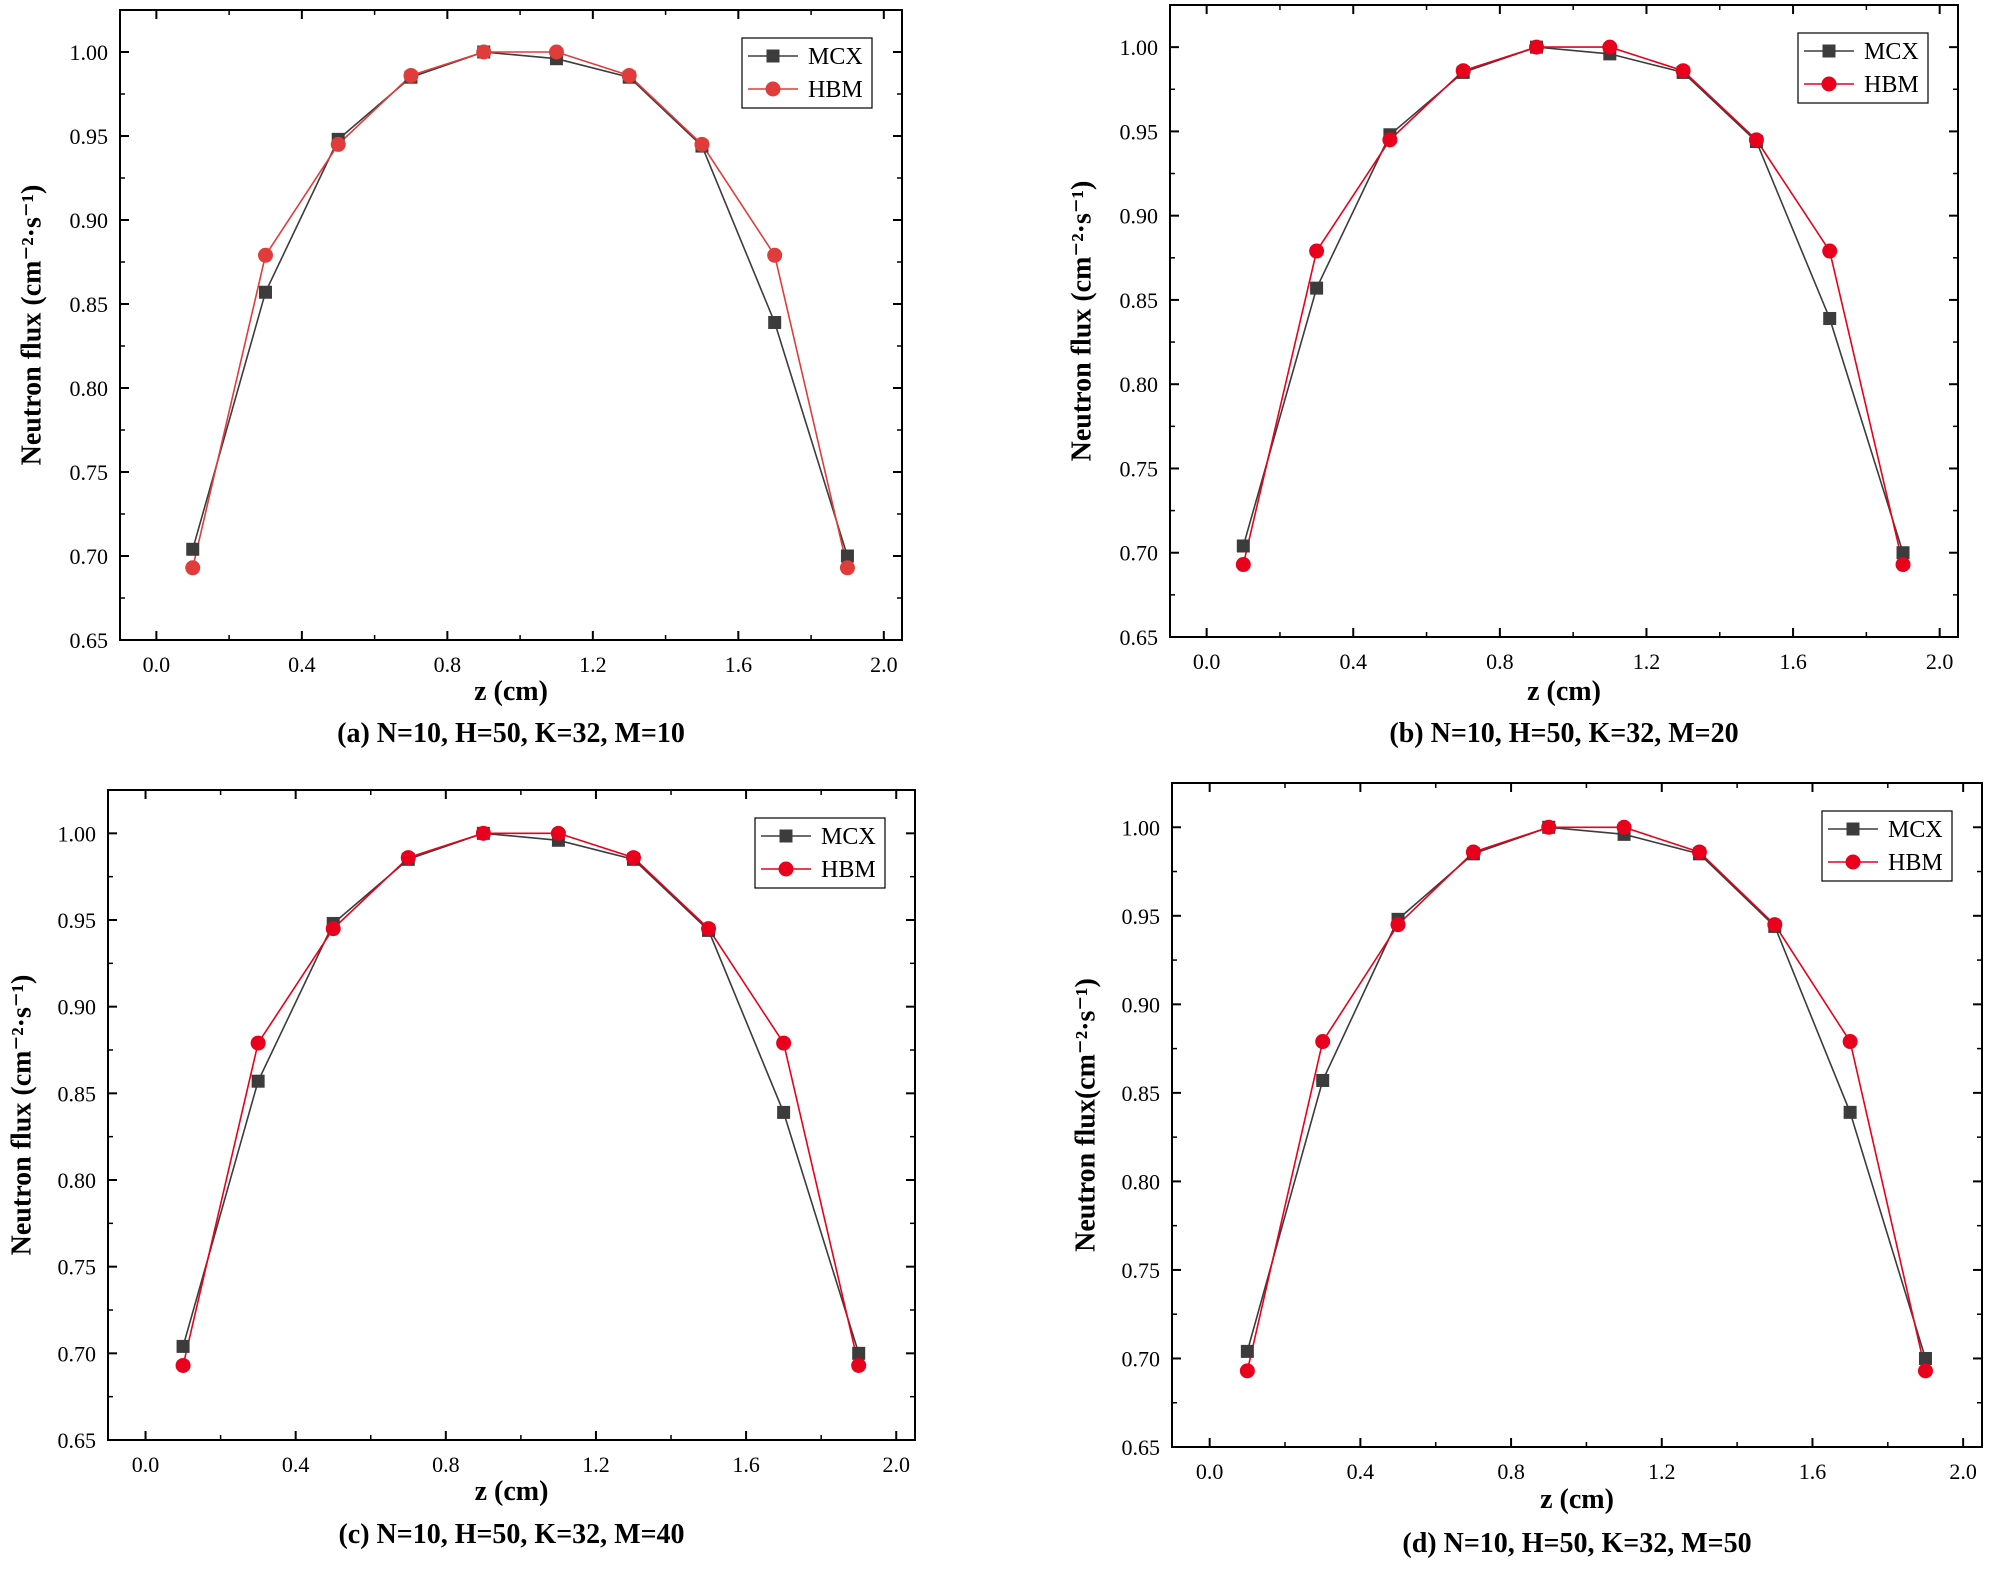 The image size is (2000, 1569). Describe the element at coordinates (1564, 691) in the screenshot. I see `x-axis-title: z (cm)` at that location.